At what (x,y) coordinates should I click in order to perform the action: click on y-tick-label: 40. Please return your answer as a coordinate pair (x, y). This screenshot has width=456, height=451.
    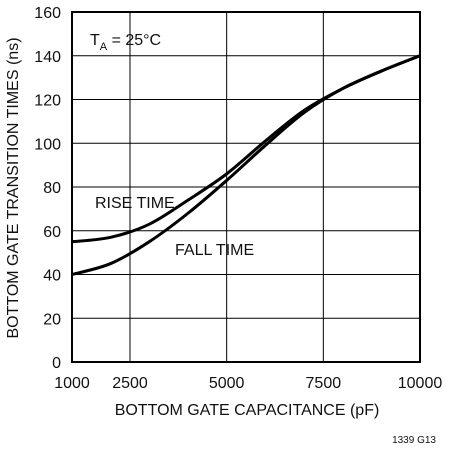
    Looking at the image, I should click on (52, 276).